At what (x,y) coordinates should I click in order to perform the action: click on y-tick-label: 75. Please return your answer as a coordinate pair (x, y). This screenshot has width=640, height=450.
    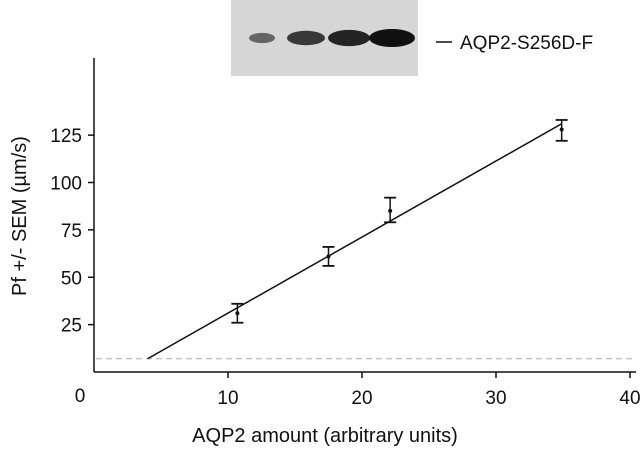
    Looking at the image, I should click on (71, 231).